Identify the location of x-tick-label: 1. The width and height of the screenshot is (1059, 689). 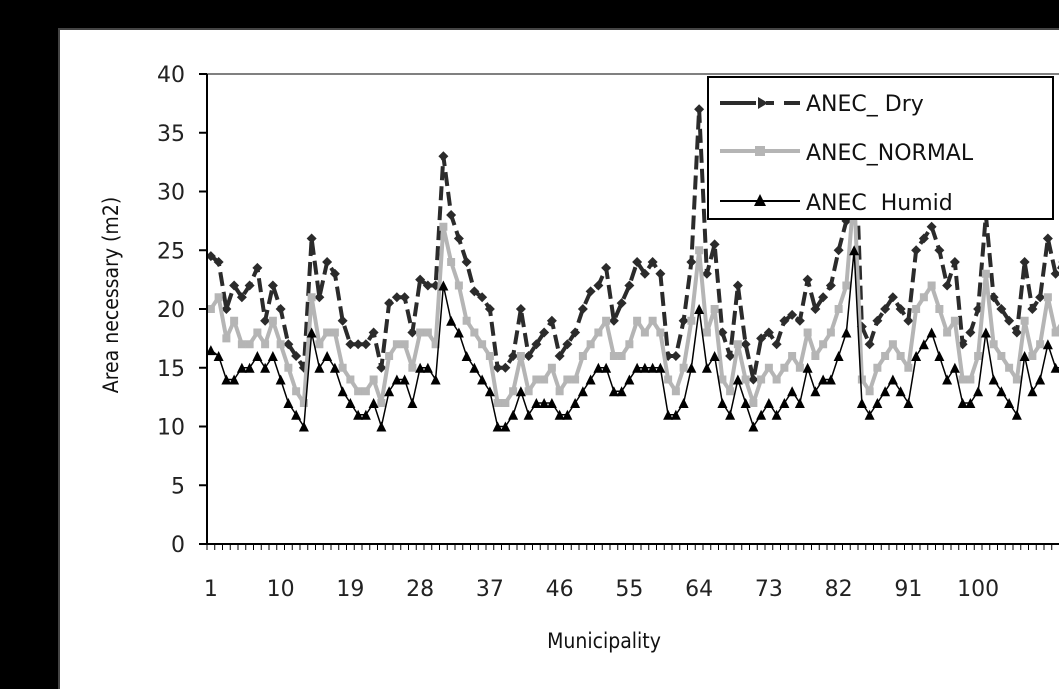
(211, 589).